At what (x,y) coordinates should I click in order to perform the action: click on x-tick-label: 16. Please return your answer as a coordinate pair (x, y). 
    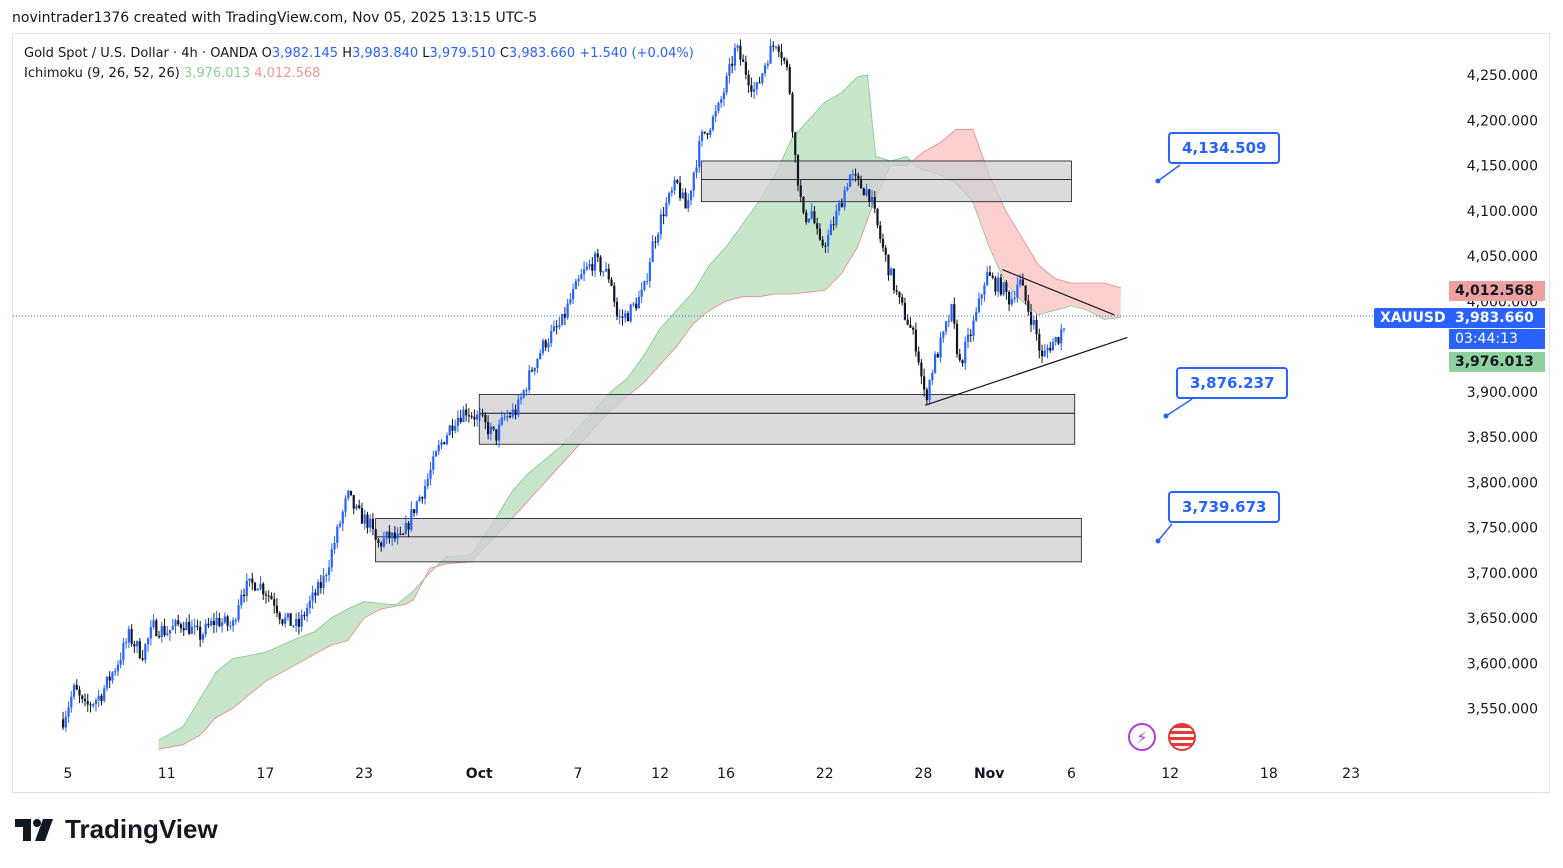
    Looking at the image, I should click on (726, 774).